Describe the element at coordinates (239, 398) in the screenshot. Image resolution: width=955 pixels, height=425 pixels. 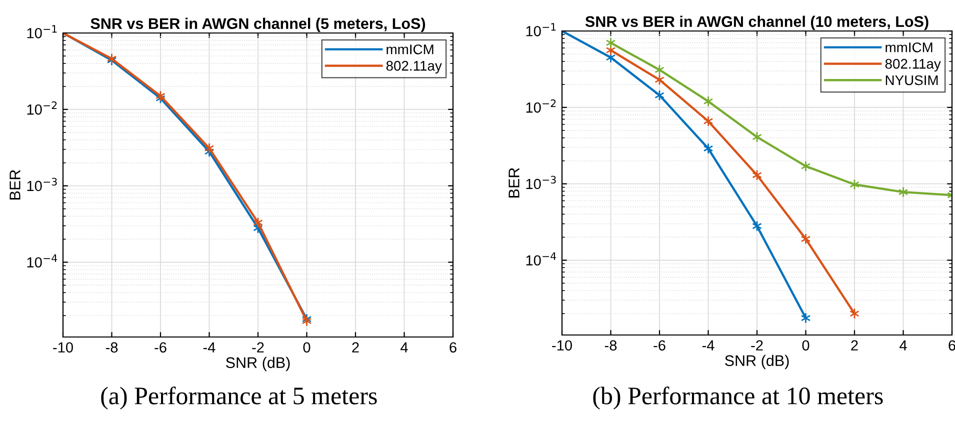
I see `text: (a) Performance at 5 meters` at that location.